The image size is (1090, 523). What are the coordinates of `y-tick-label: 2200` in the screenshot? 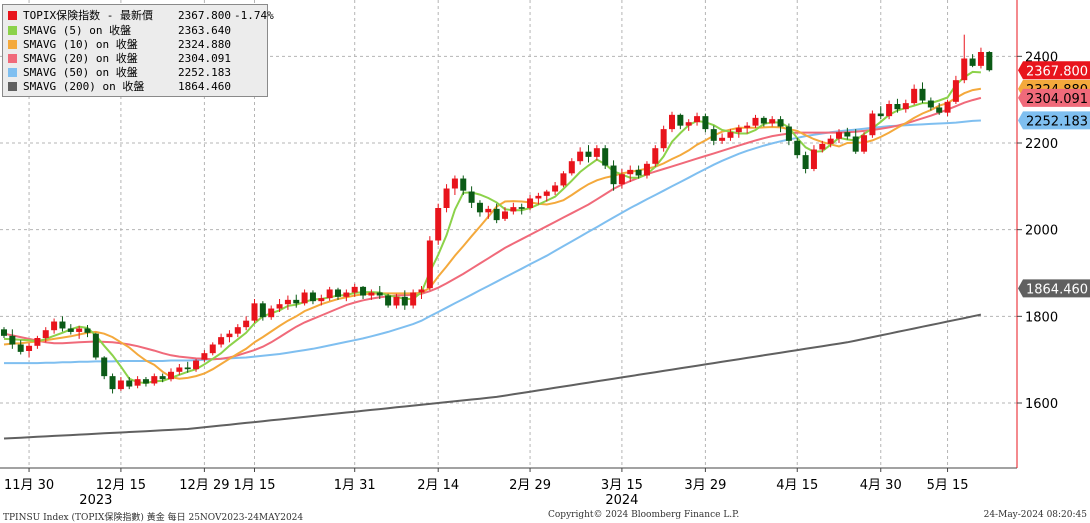 It's located at (1041, 144).